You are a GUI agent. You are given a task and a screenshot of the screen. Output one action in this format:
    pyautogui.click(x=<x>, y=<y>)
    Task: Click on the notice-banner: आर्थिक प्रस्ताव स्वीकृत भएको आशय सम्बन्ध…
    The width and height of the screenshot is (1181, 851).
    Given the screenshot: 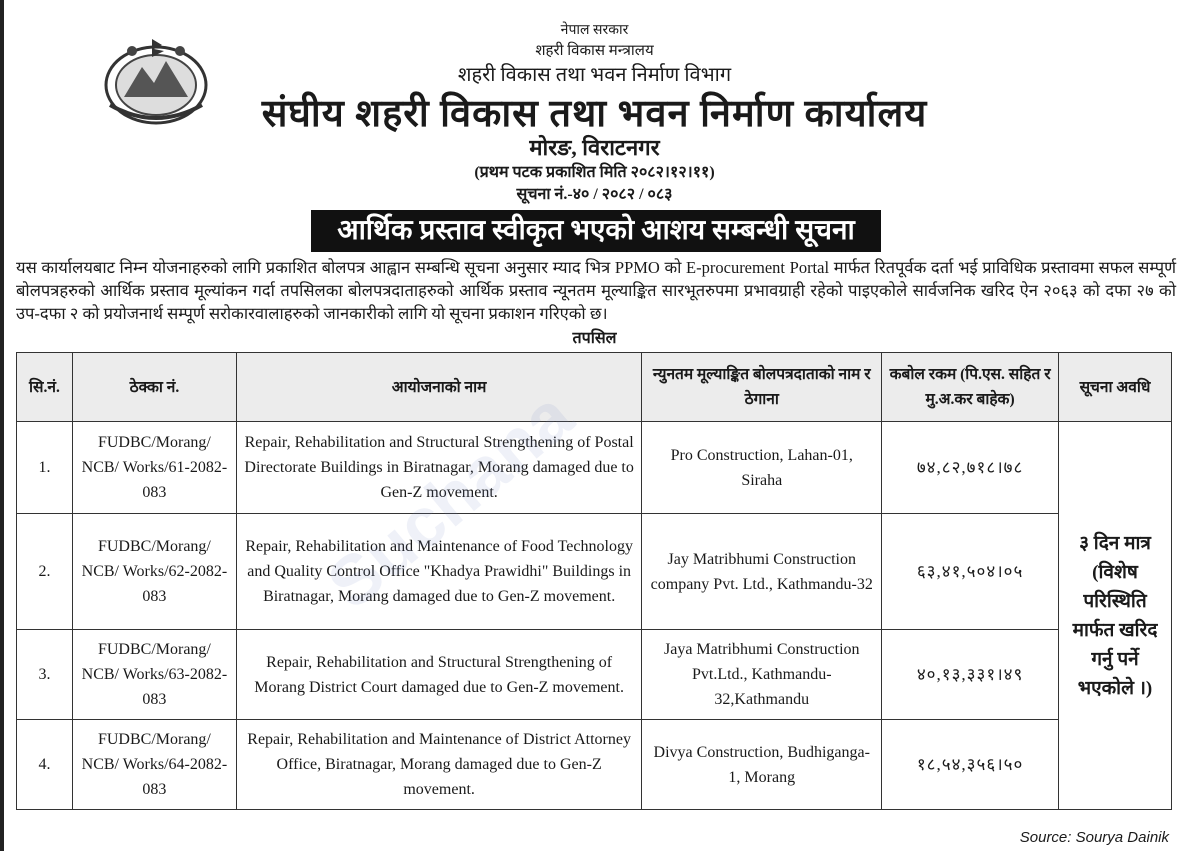 What is the action you would take?
    pyautogui.click(x=596, y=231)
    